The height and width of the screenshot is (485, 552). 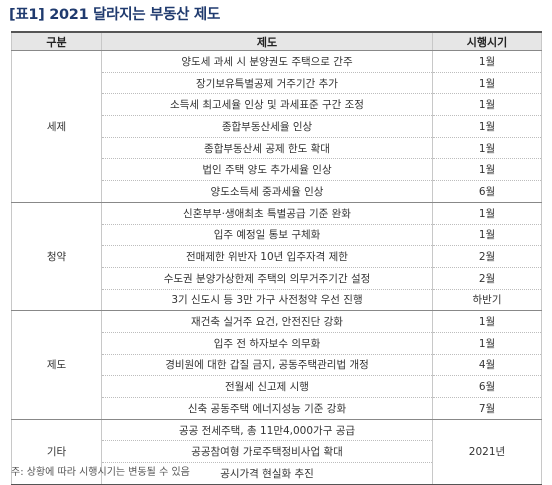 What do you see at coordinates (267, 41) in the screenshot?
I see `header-policy: 제도` at bounding box center [267, 41].